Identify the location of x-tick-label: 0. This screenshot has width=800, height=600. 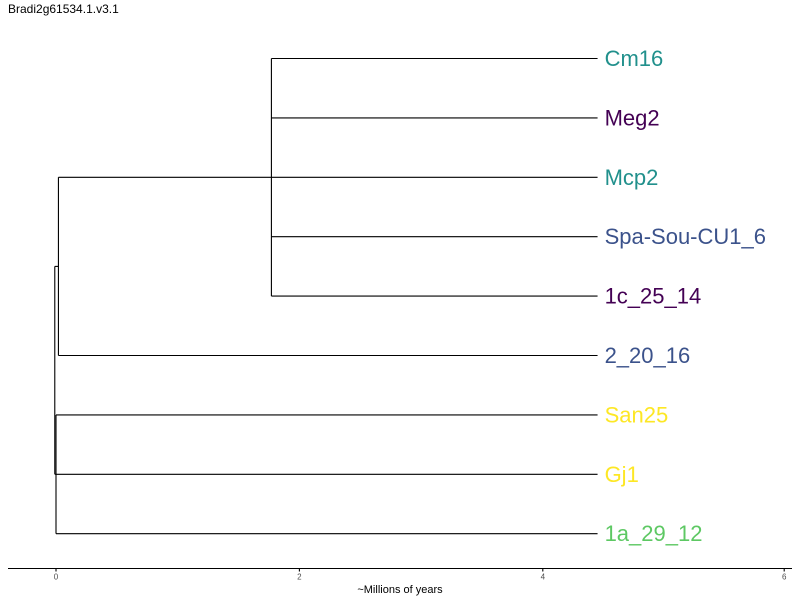
(56, 577).